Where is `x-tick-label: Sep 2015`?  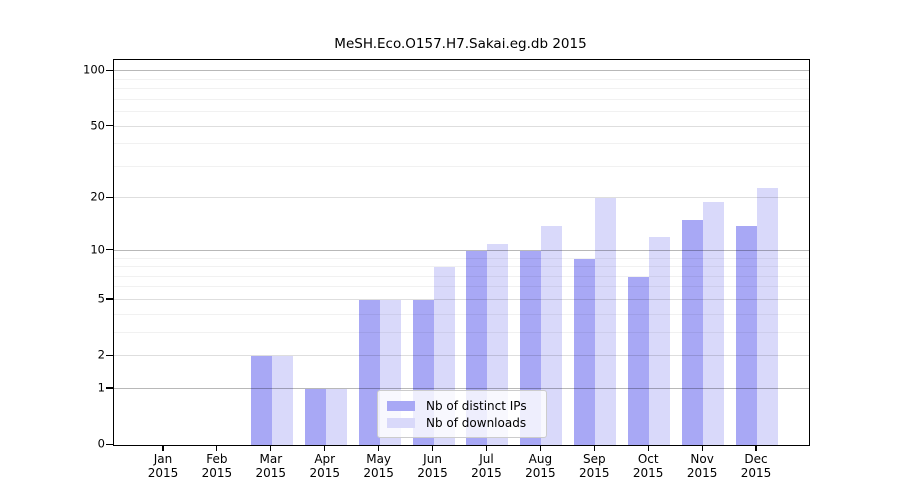
x-tick-label: Sep 2015 is located at coordinates (594, 466).